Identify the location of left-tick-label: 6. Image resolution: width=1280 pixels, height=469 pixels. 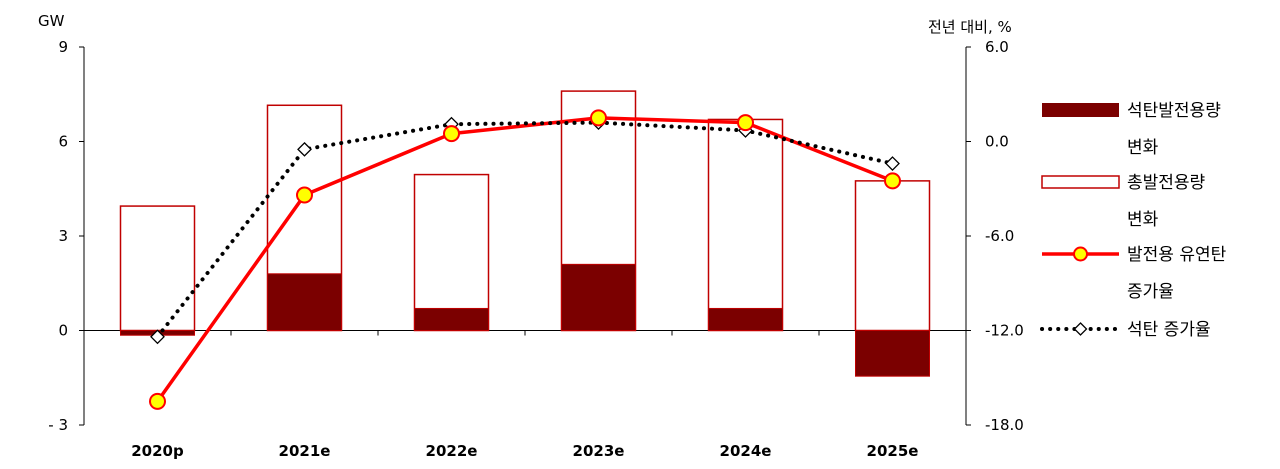
(63, 142).